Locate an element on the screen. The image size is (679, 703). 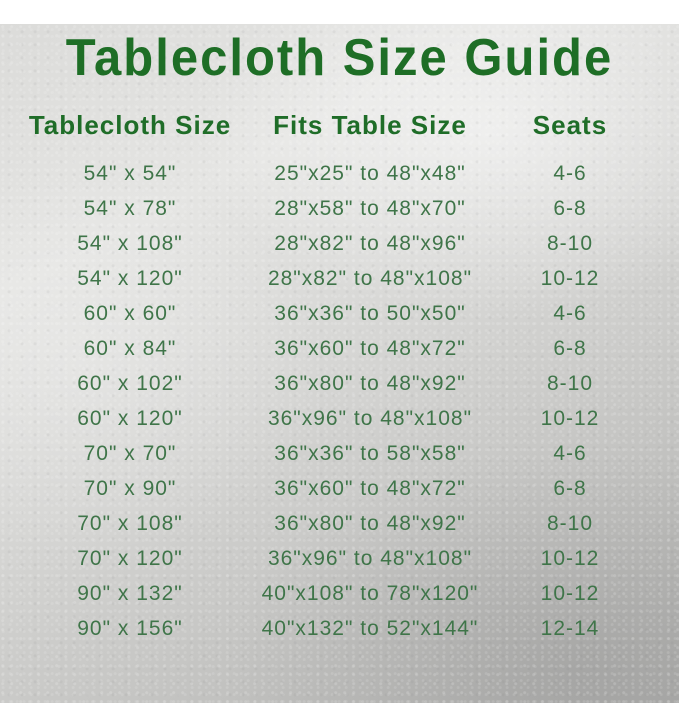
tablecloth-size-cell: 60" x 60" is located at coordinates (130, 313).